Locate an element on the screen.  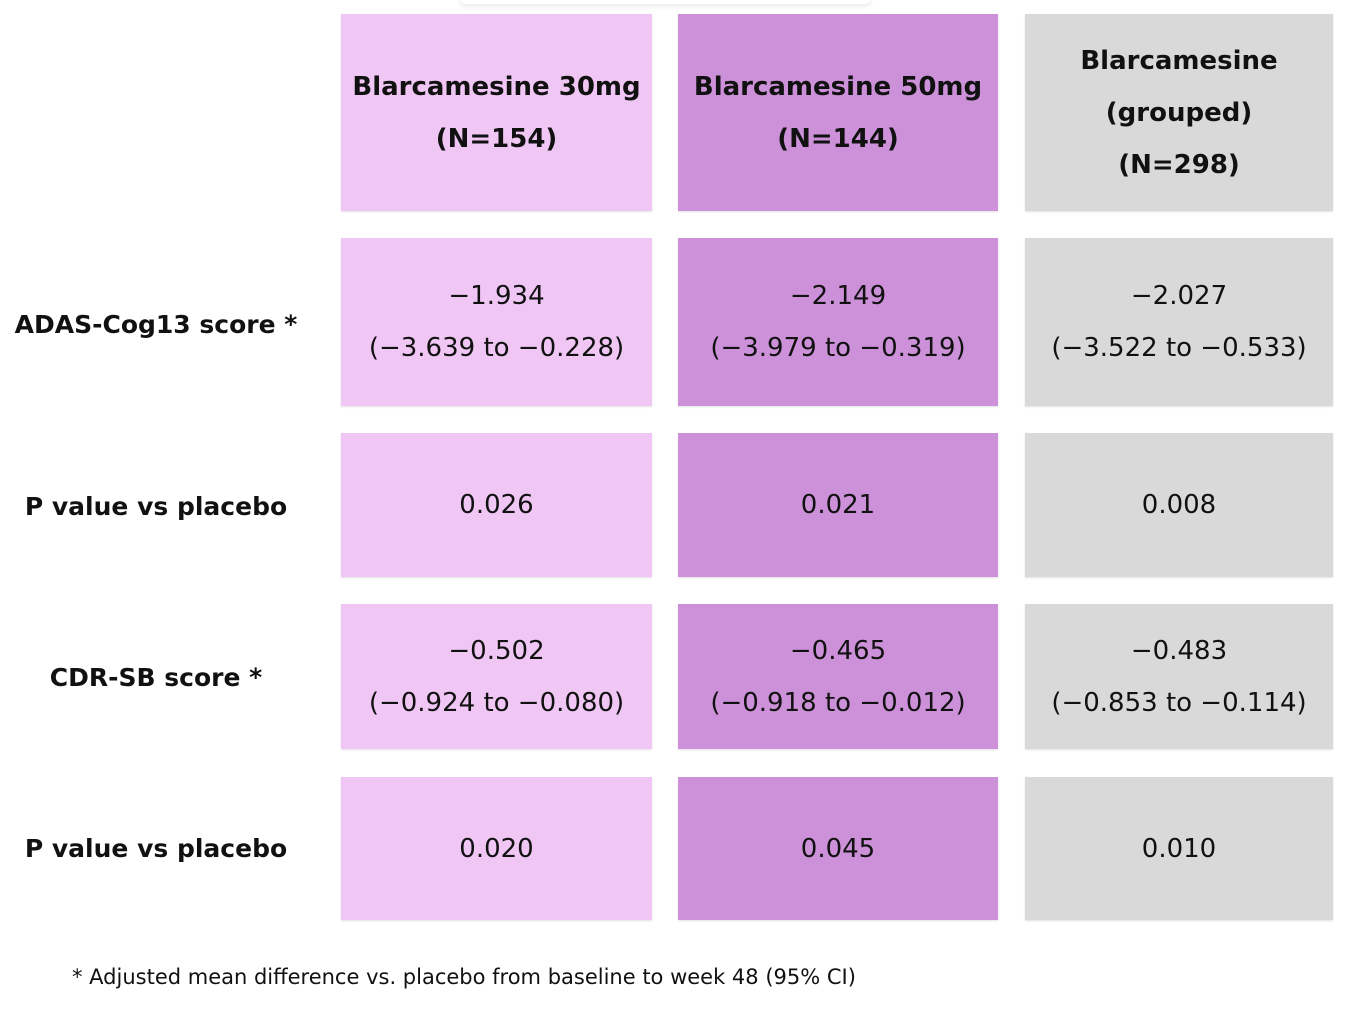
cell-adas-50mg-value: −2.149 is located at coordinates (838, 296).